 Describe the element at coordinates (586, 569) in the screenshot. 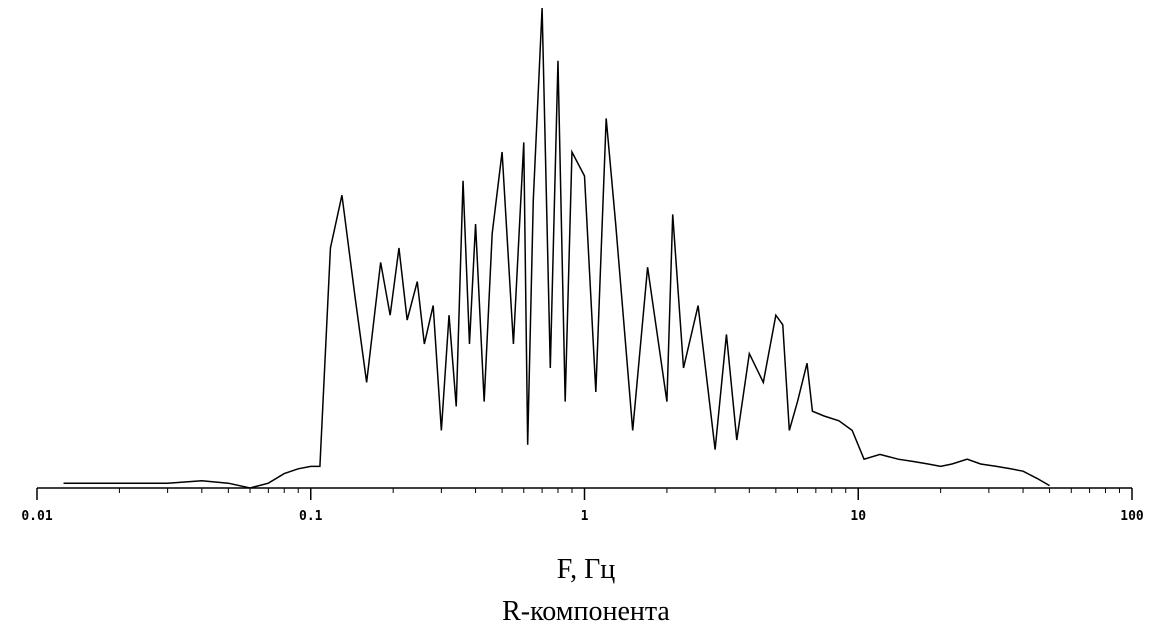

I see `x-axis-title: F, Гц` at that location.